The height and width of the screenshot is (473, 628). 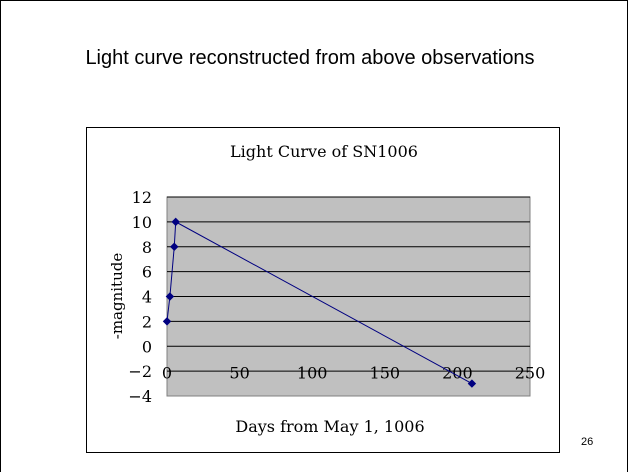 I want to click on y-tick-label: −4, so click(x=140, y=396).